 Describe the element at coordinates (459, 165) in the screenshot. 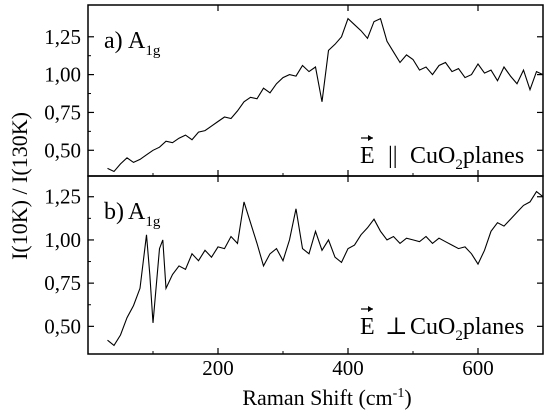

I see `panel-a-chem-sub: 2` at that location.